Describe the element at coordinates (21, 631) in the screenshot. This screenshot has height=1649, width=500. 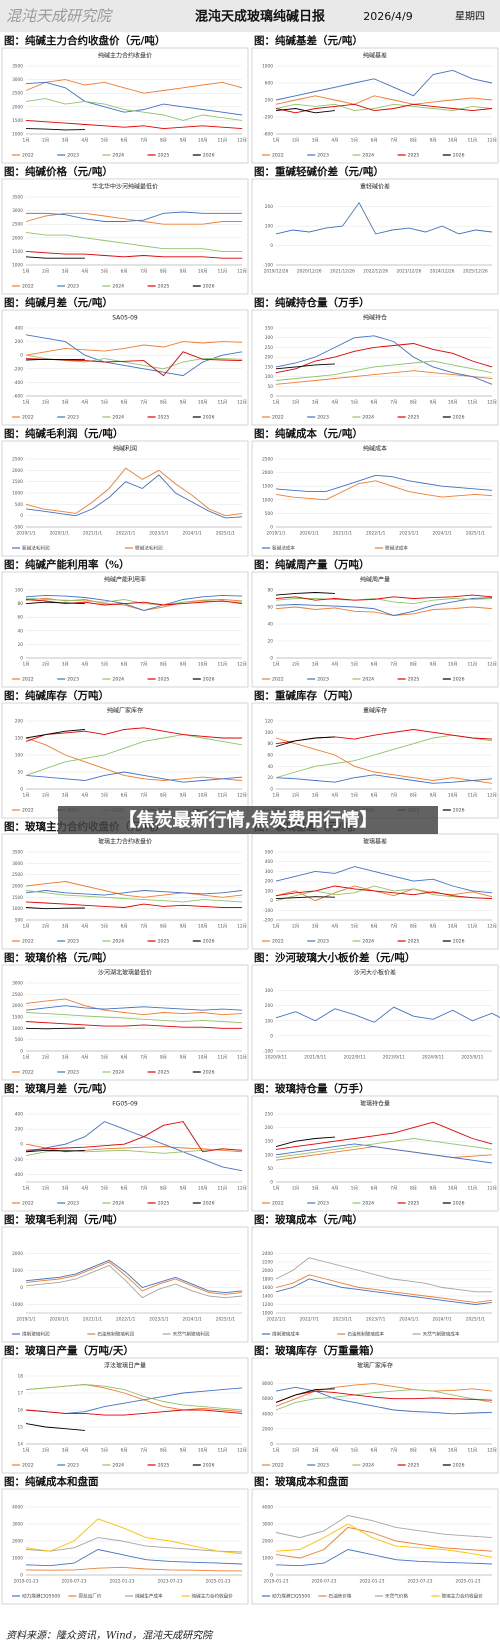
I see `y-tick-label: 40` at that location.